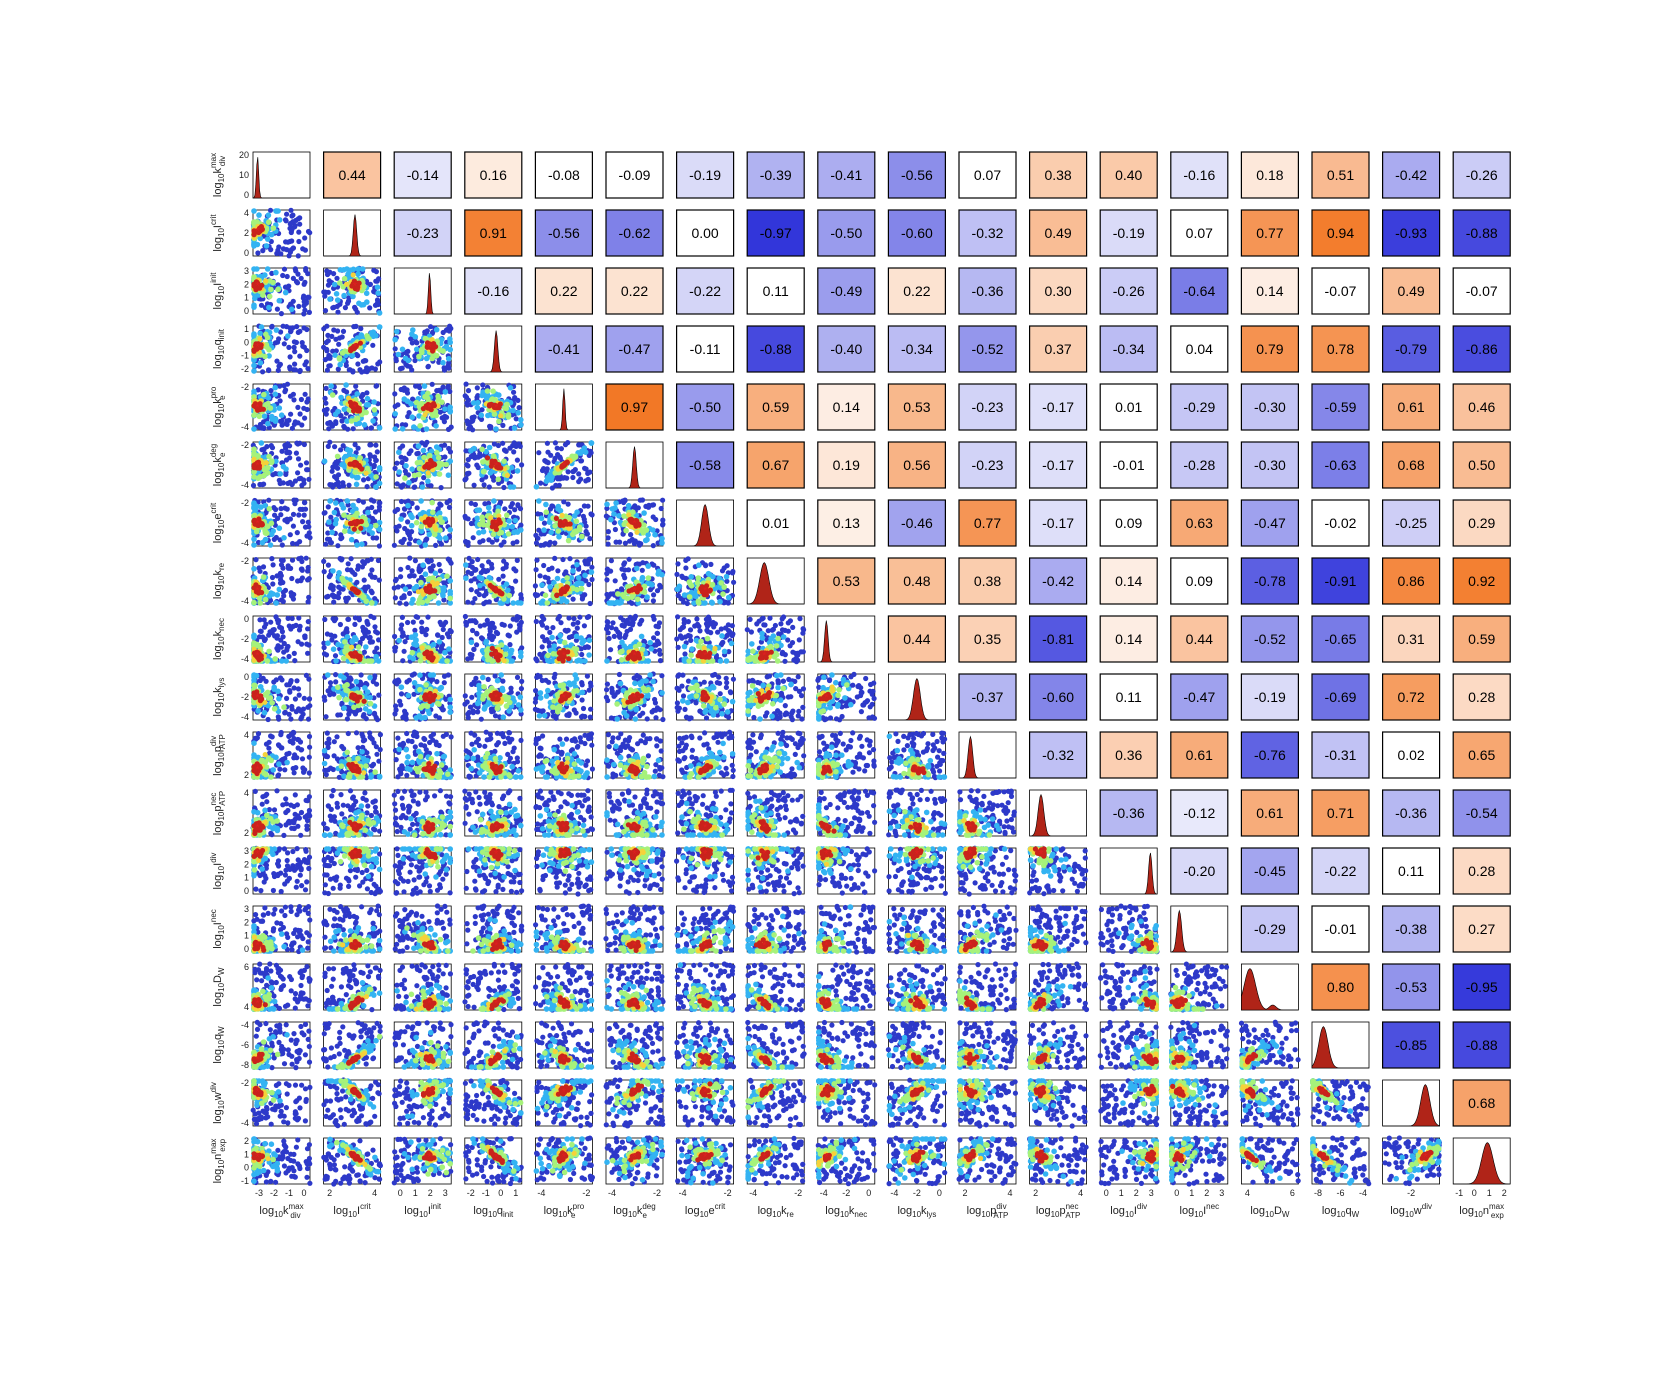 The width and height of the screenshot is (1680, 1389). Describe the element at coordinates (493, 175) in the screenshot. I see `corr-value: 0.16` at that location.